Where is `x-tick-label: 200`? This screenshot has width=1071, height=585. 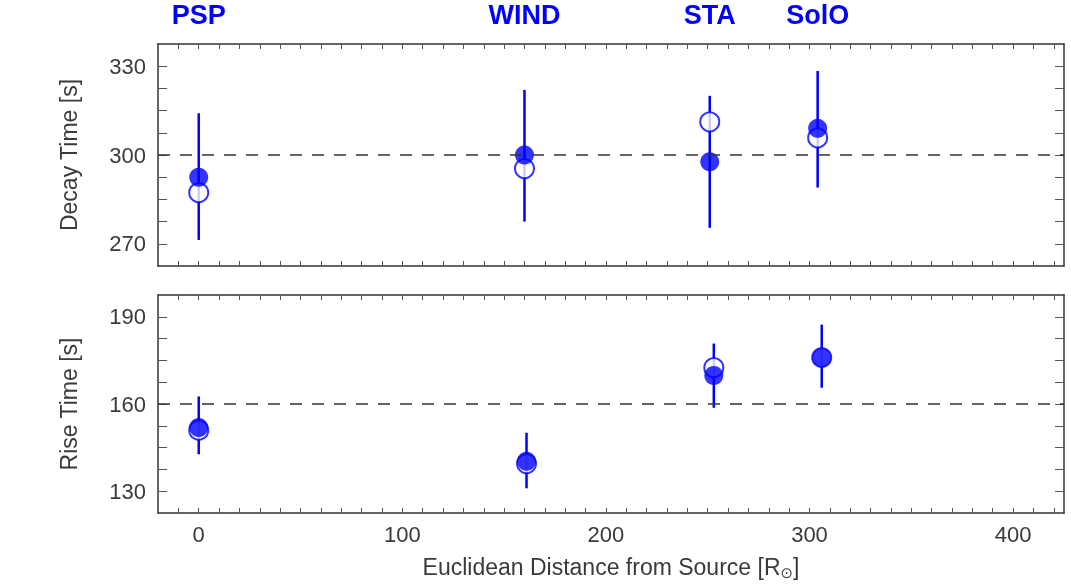 x-tick-label: 200 is located at coordinates (606, 534).